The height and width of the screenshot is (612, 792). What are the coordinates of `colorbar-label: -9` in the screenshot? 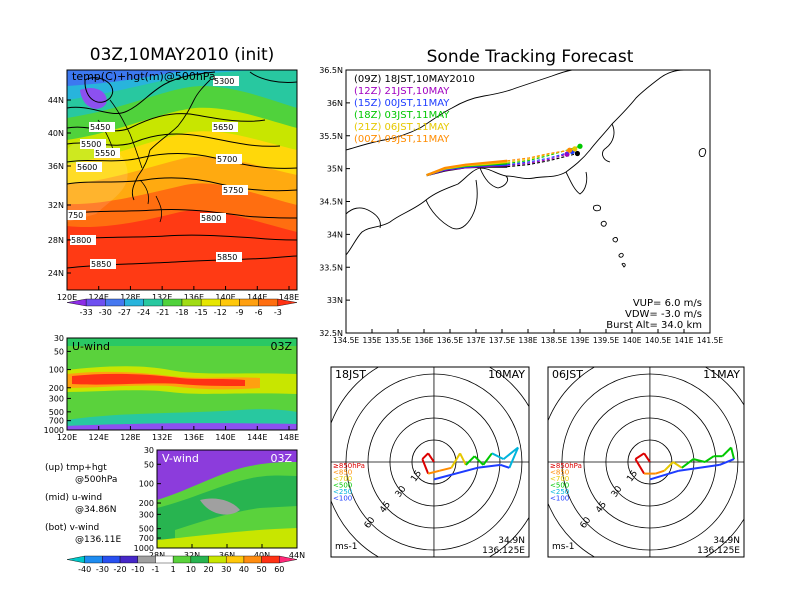 It's located at (240, 312).